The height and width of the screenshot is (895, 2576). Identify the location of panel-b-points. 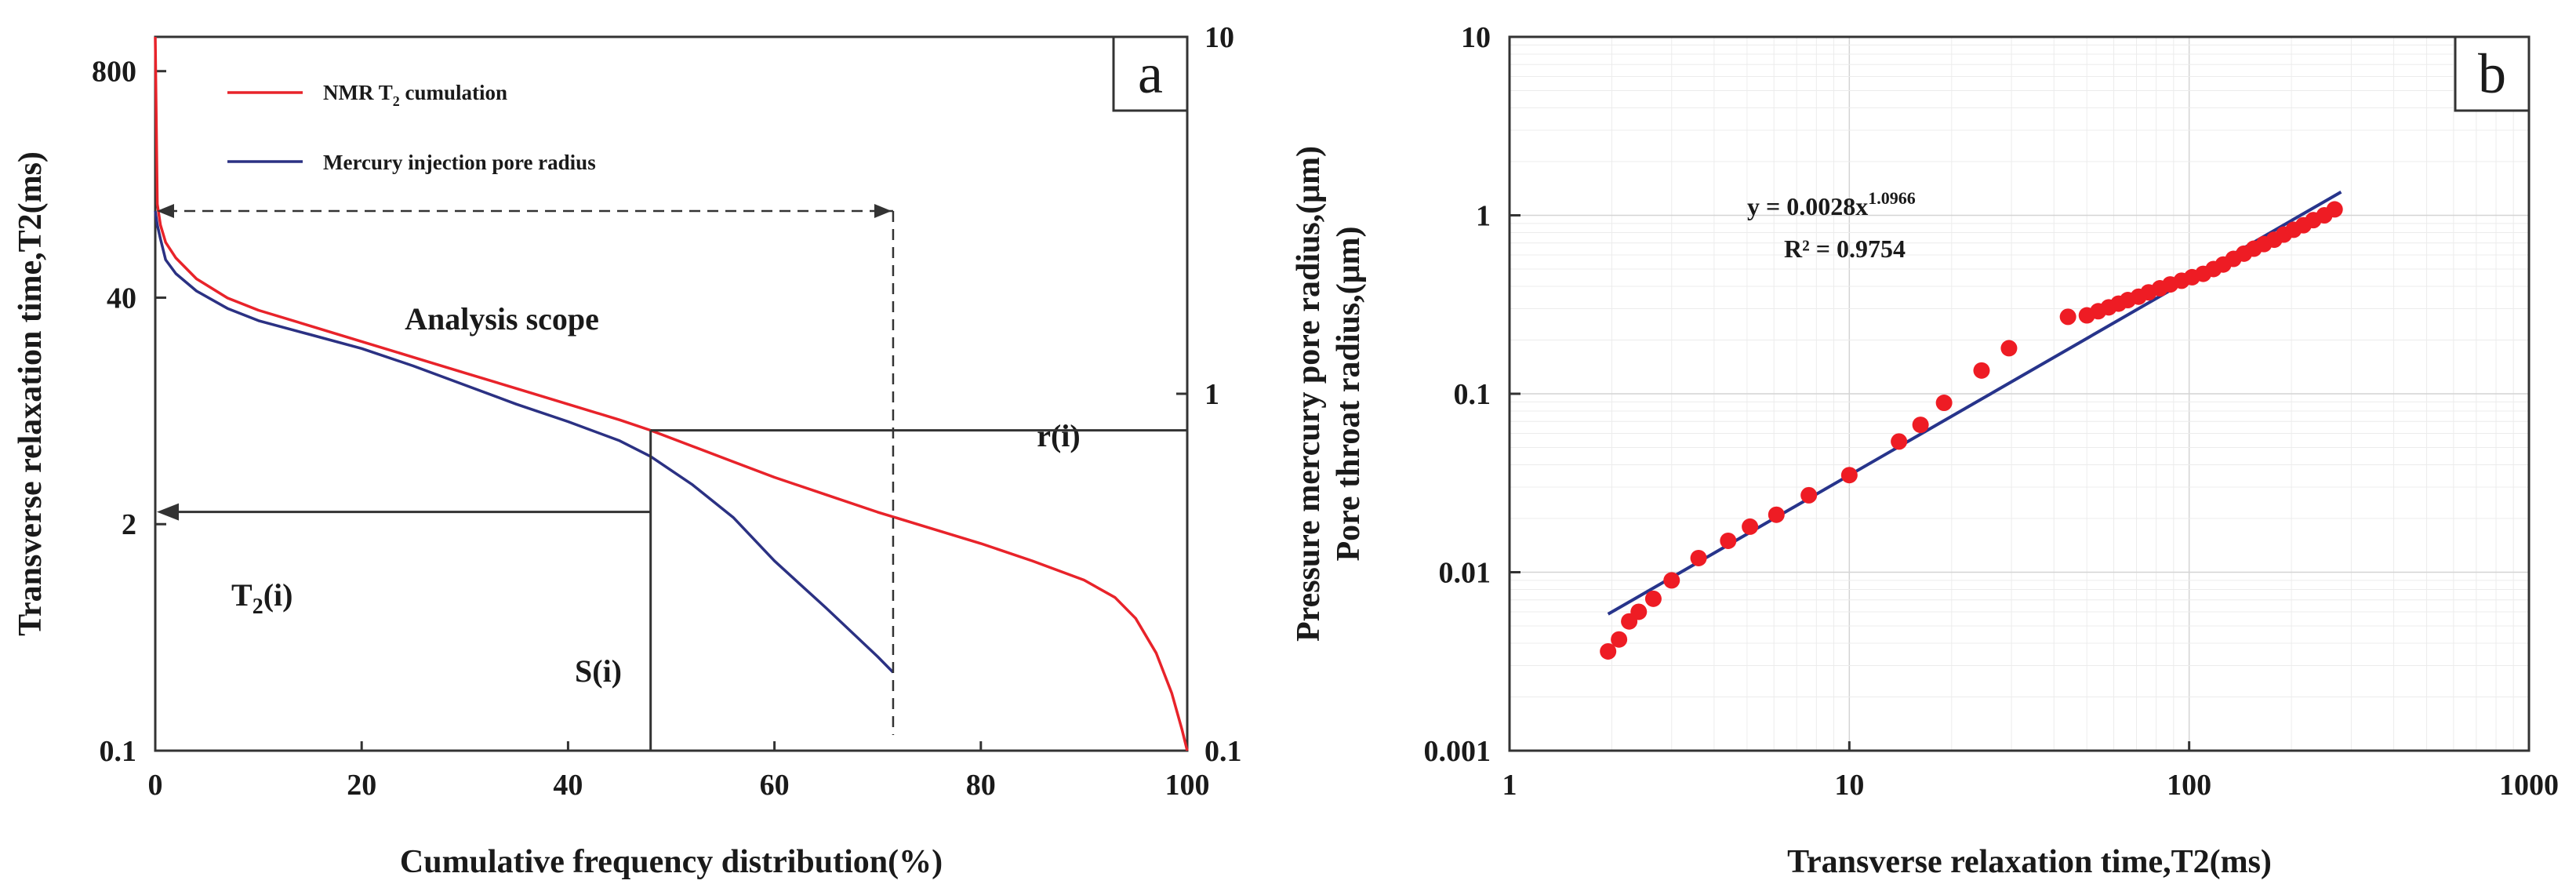
(1971, 430).